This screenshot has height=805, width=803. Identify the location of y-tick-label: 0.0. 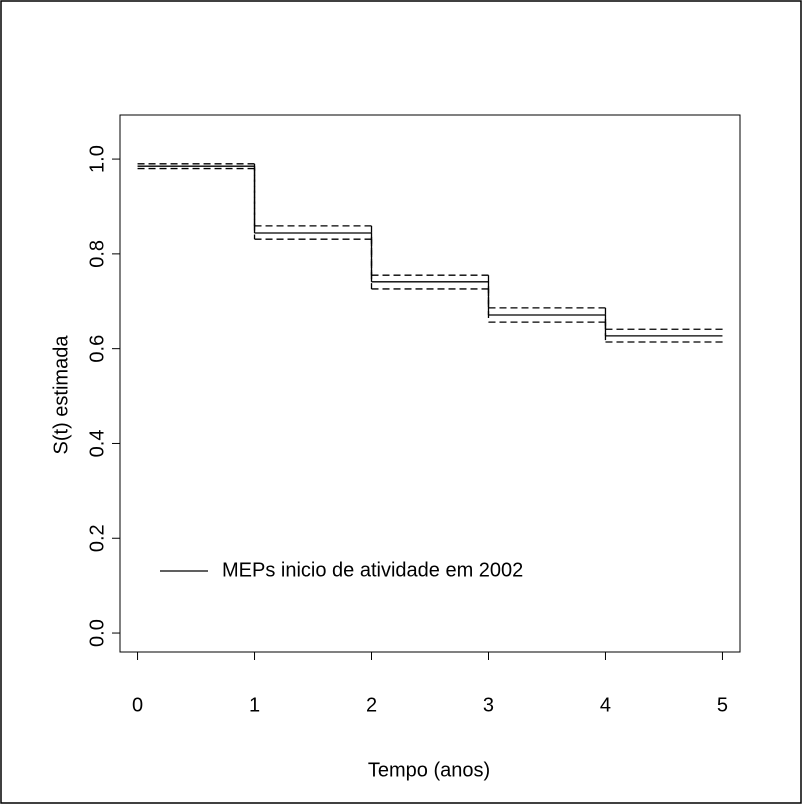
(97, 633).